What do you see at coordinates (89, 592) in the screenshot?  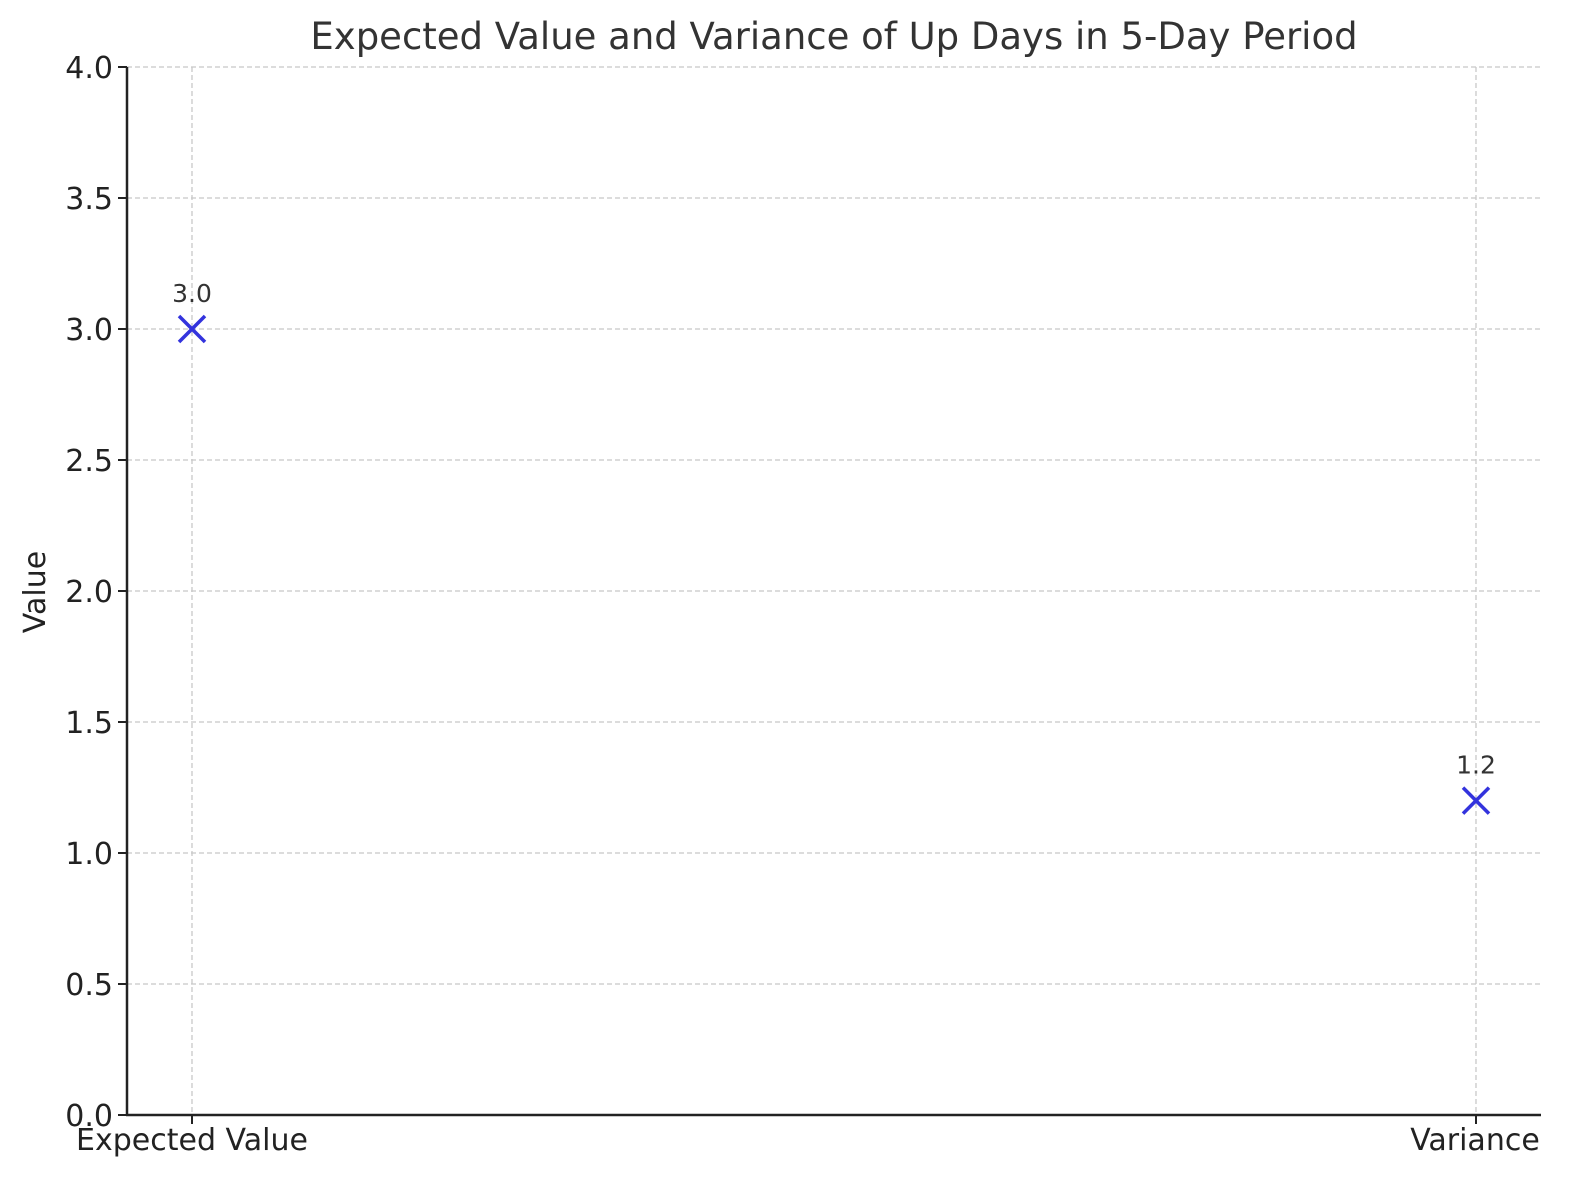 I see `y-tick-label: 2.0` at bounding box center [89, 592].